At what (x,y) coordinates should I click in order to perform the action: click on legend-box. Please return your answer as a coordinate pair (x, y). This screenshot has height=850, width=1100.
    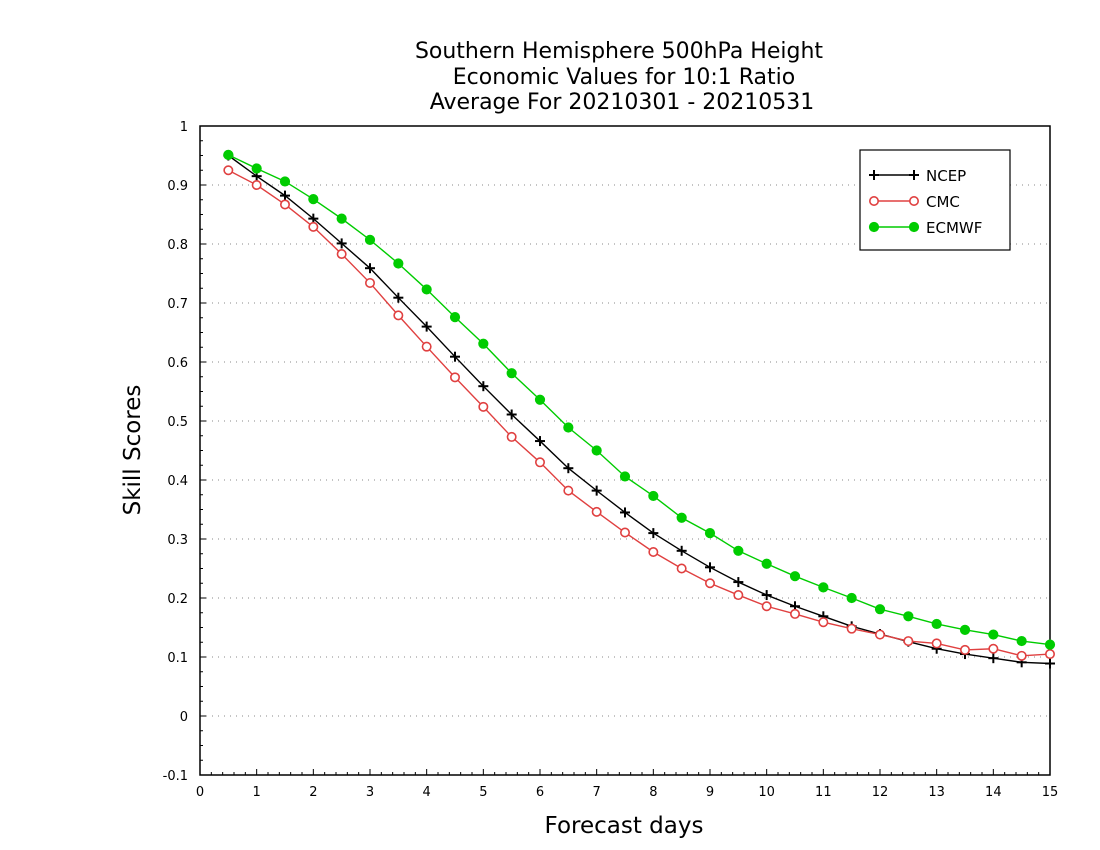
    Looking at the image, I should click on (935, 200).